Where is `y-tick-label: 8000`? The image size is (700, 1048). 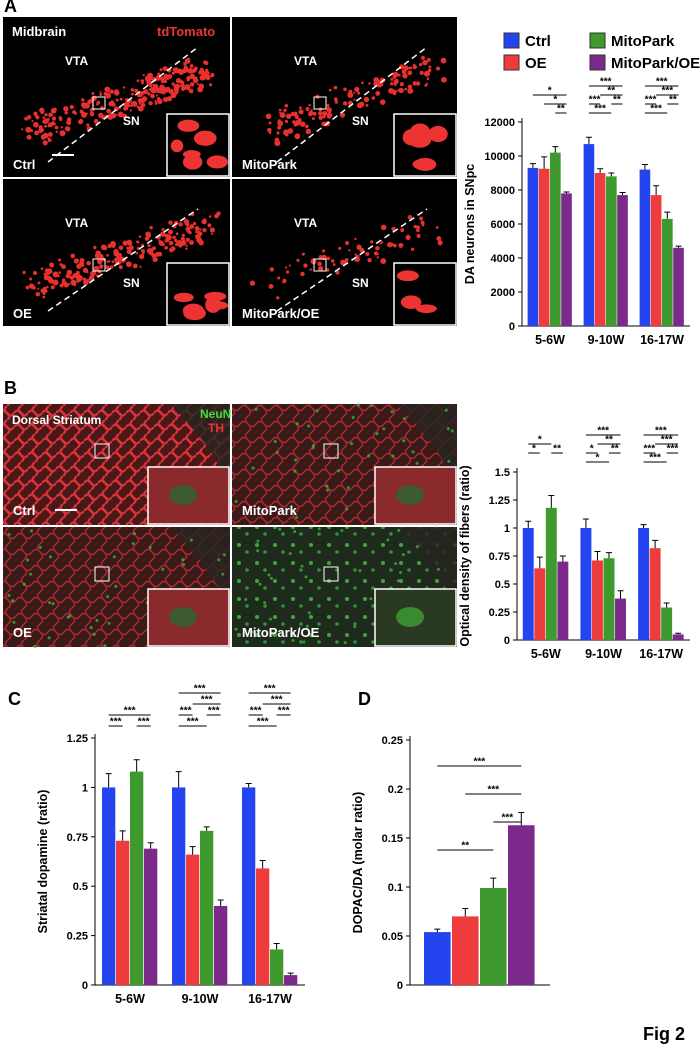 y-tick-label: 8000 is located at coordinates (503, 191).